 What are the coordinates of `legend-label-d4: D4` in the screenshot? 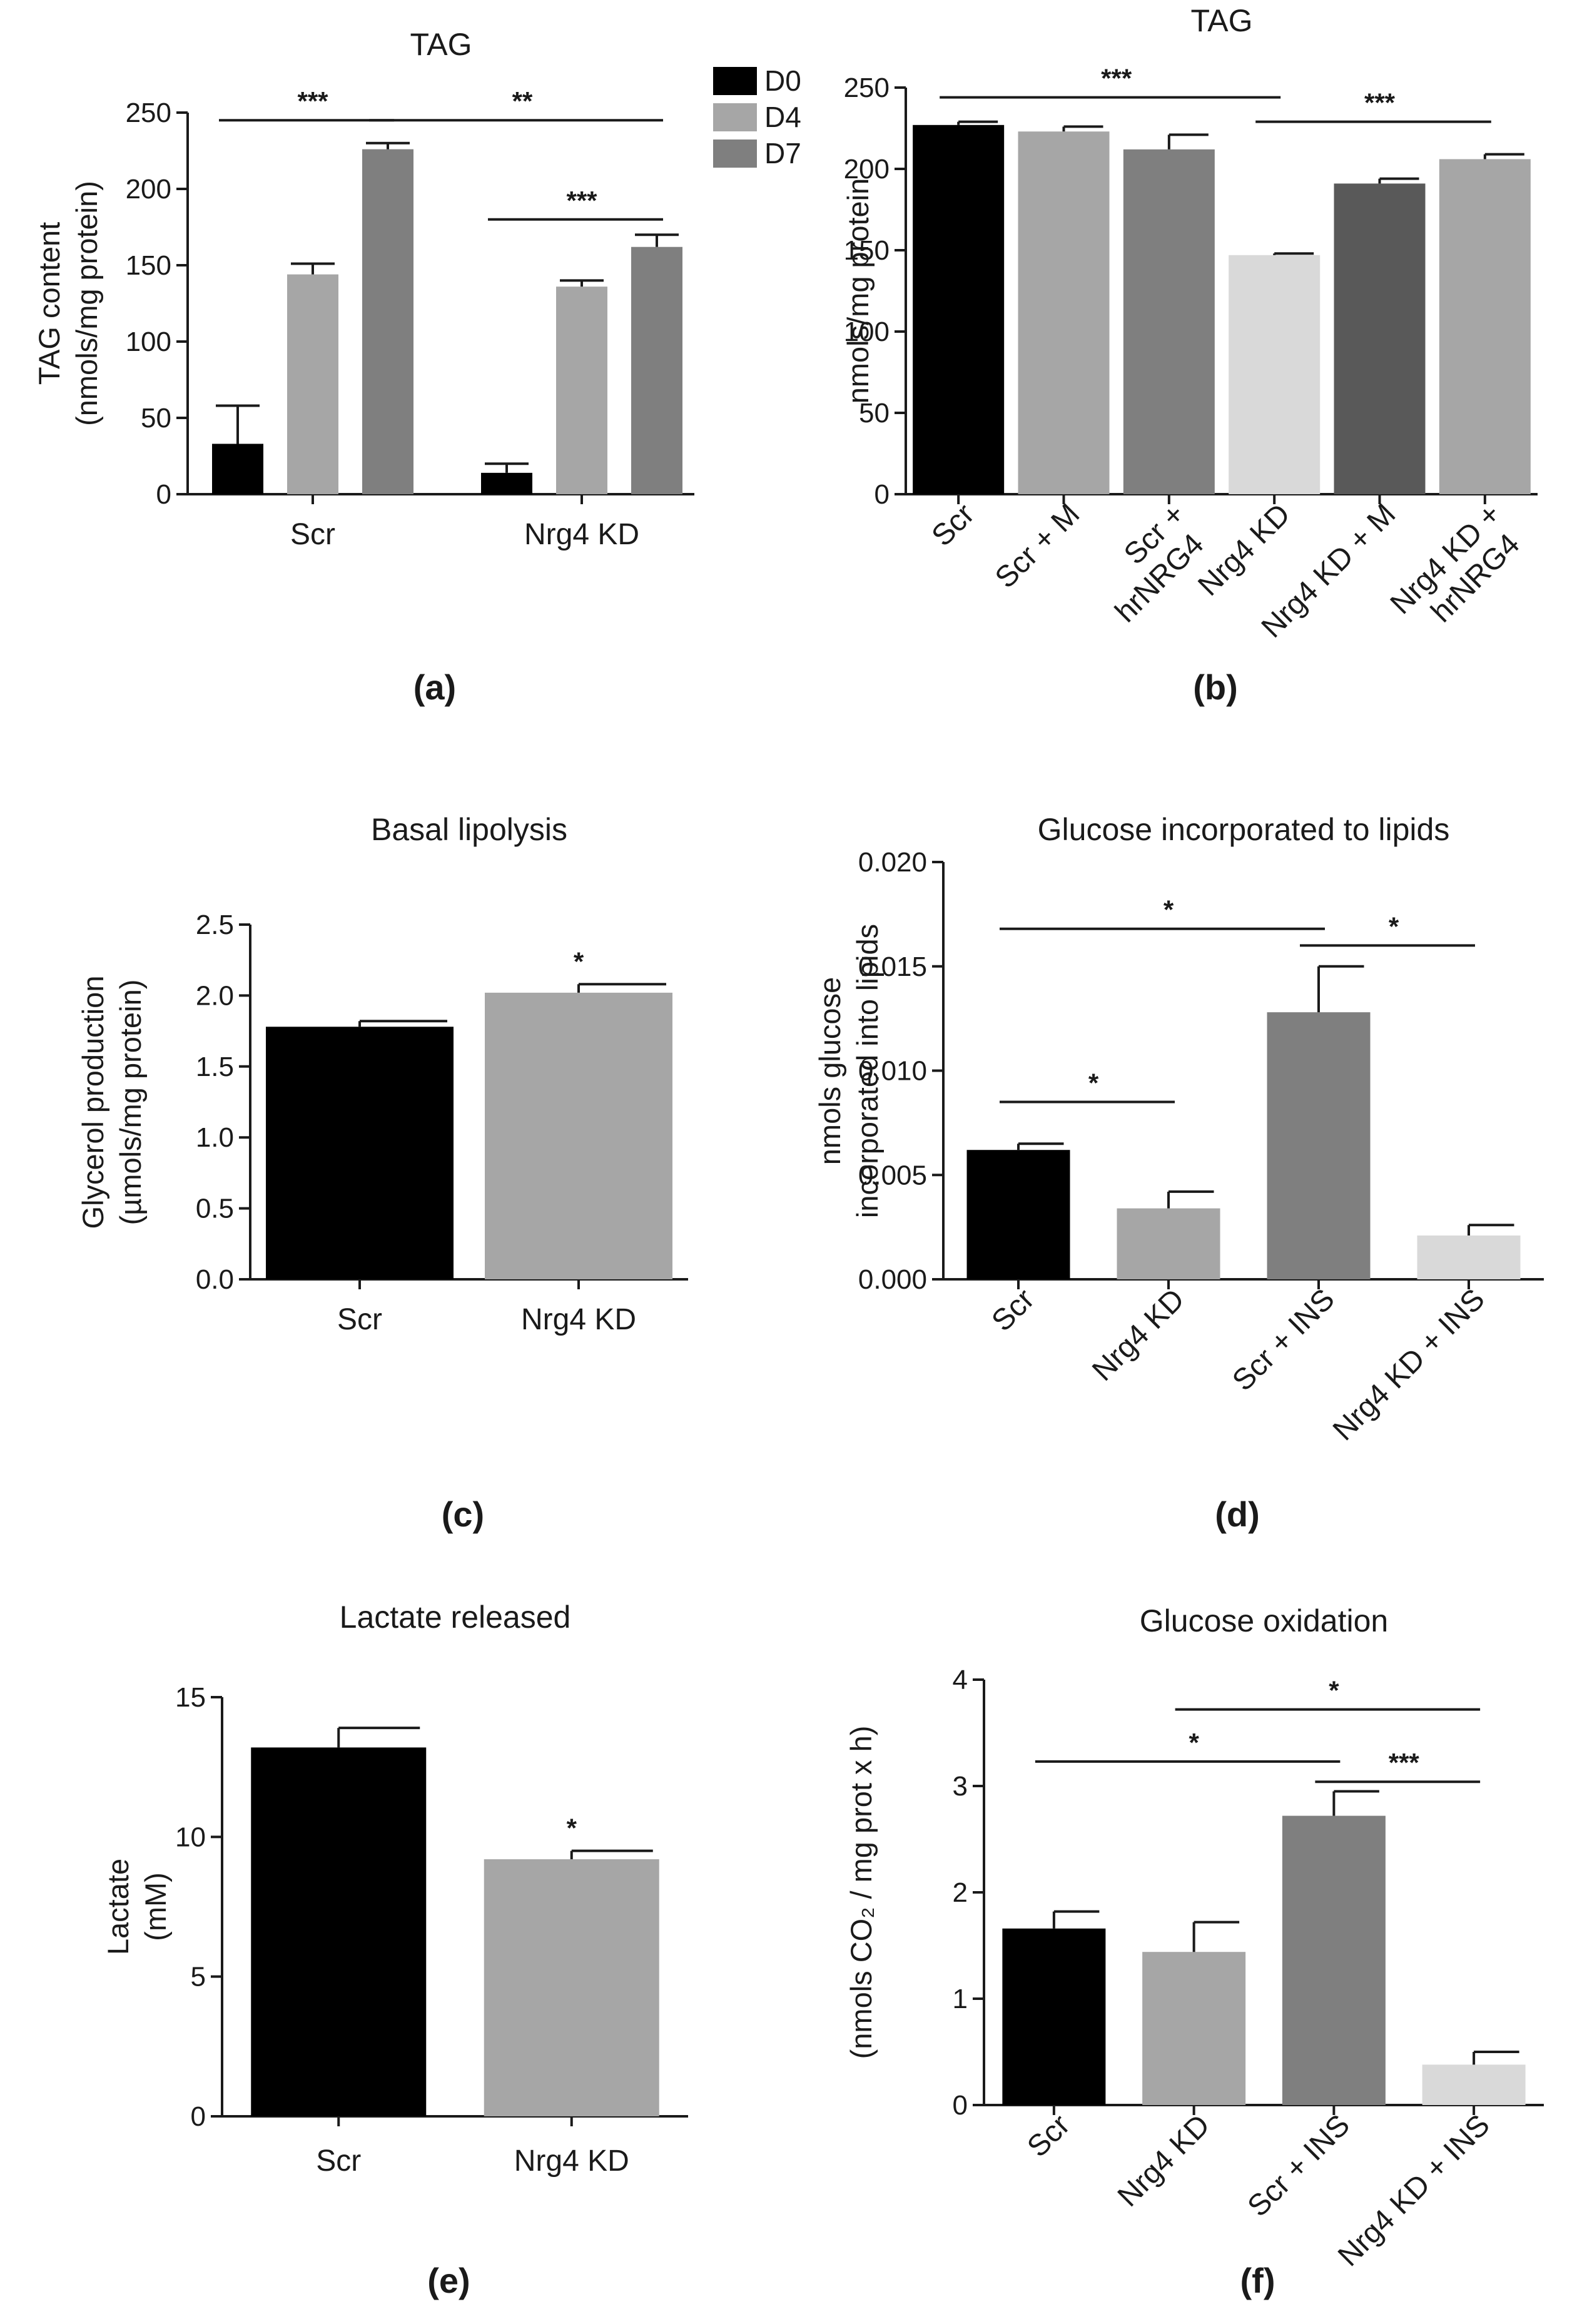 It's located at (783, 117).